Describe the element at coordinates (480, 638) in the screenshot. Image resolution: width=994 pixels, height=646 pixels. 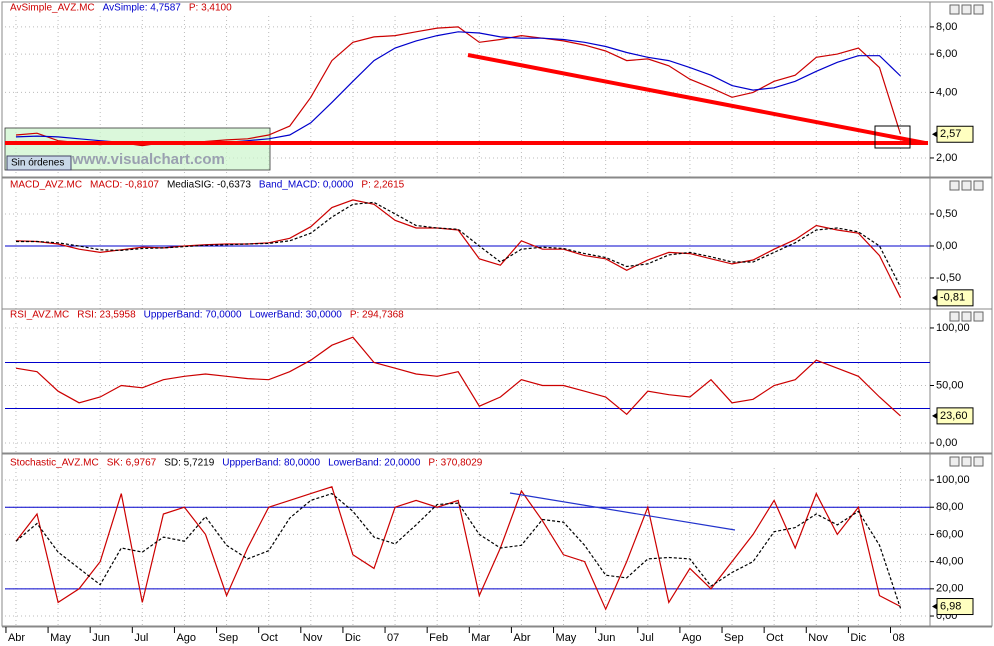
I see `x-tick-label: Mar` at that location.